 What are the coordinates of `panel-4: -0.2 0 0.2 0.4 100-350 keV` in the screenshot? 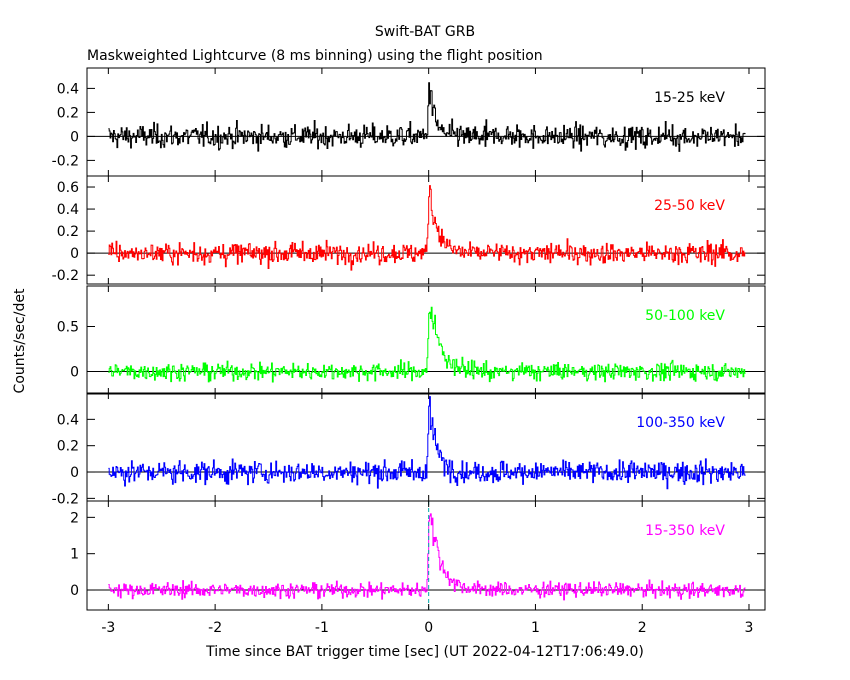 It's located at (409, 449).